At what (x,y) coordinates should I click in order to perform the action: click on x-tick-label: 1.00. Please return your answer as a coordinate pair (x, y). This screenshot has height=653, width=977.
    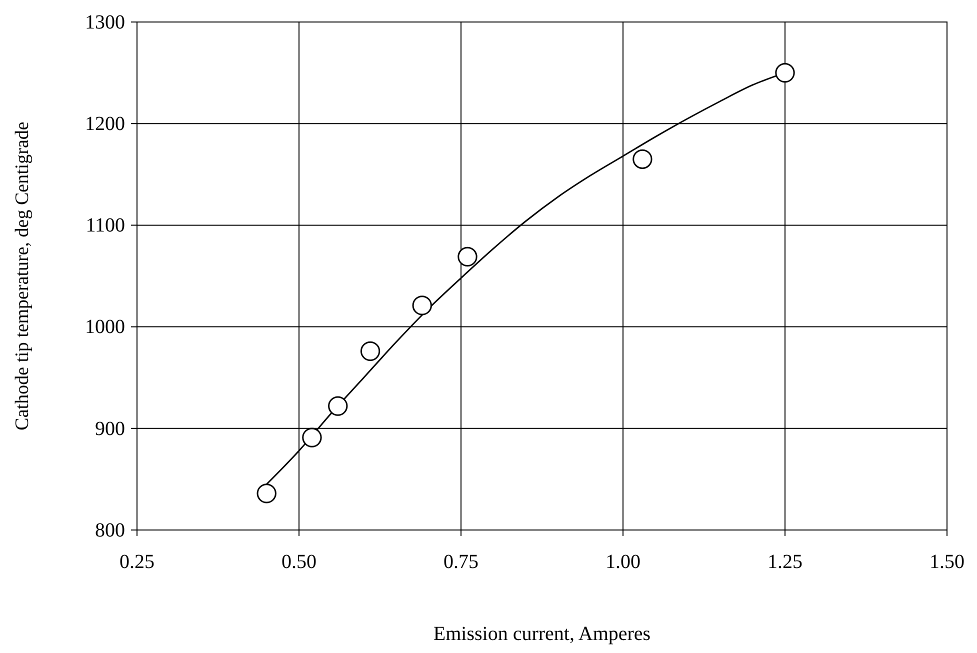
    Looking at the image, I should click on (623, 562).